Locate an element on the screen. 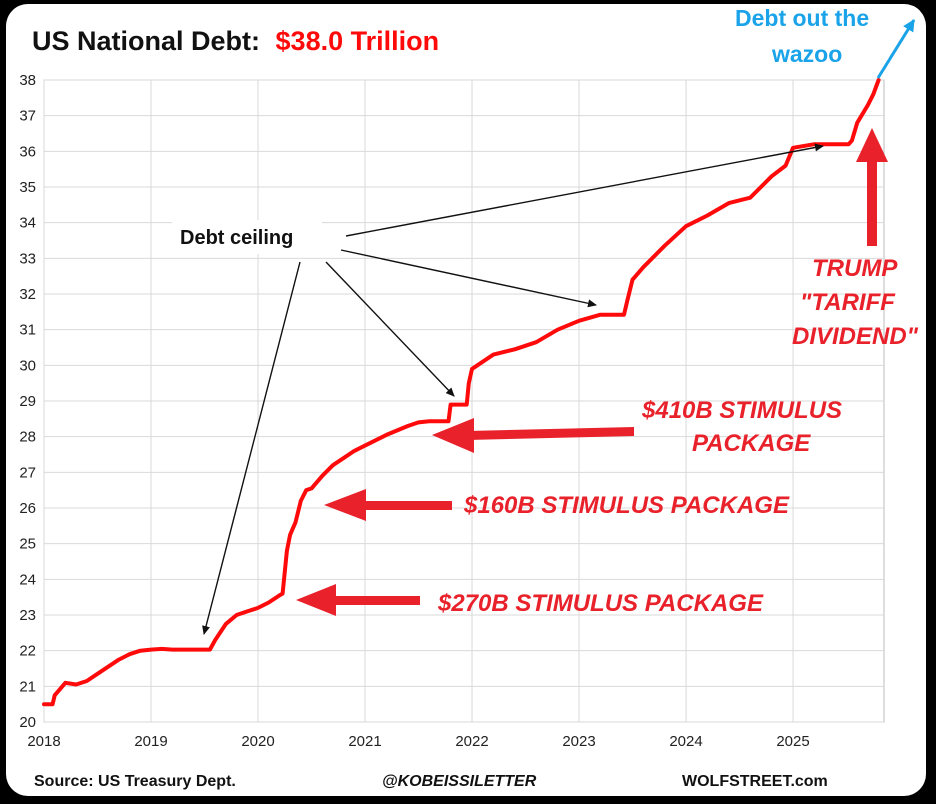 This screenshot has height=804, width=936. x-tick-label: 2018 is located at coordinates (43, 741).